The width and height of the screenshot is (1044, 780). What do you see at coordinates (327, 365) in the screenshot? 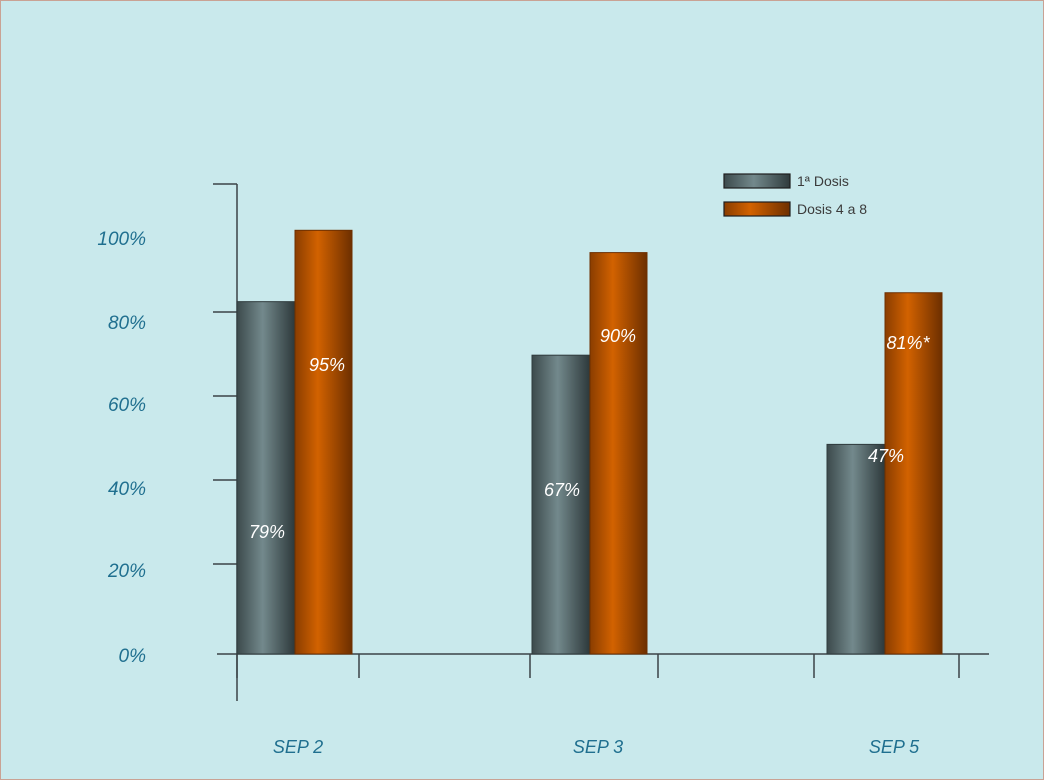
I see `data-label: 95%` at bounding box center [327, 365].